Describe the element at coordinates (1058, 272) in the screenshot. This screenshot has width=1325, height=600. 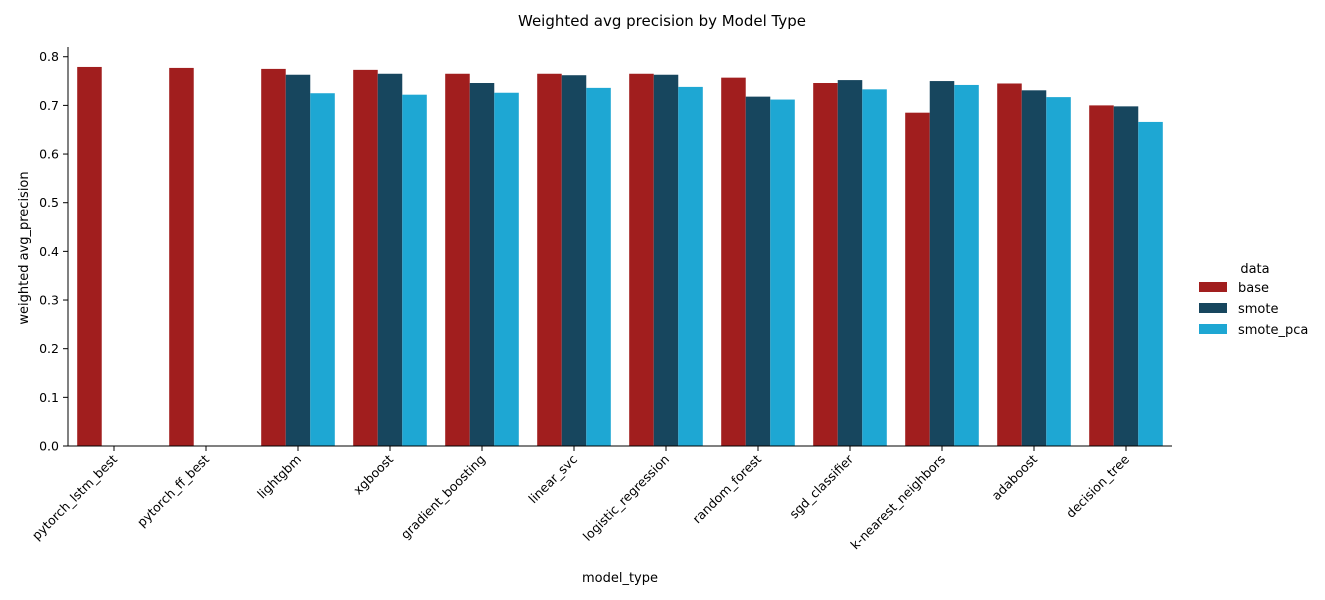
I see `bar-smote_pca-adaboost` at that location.